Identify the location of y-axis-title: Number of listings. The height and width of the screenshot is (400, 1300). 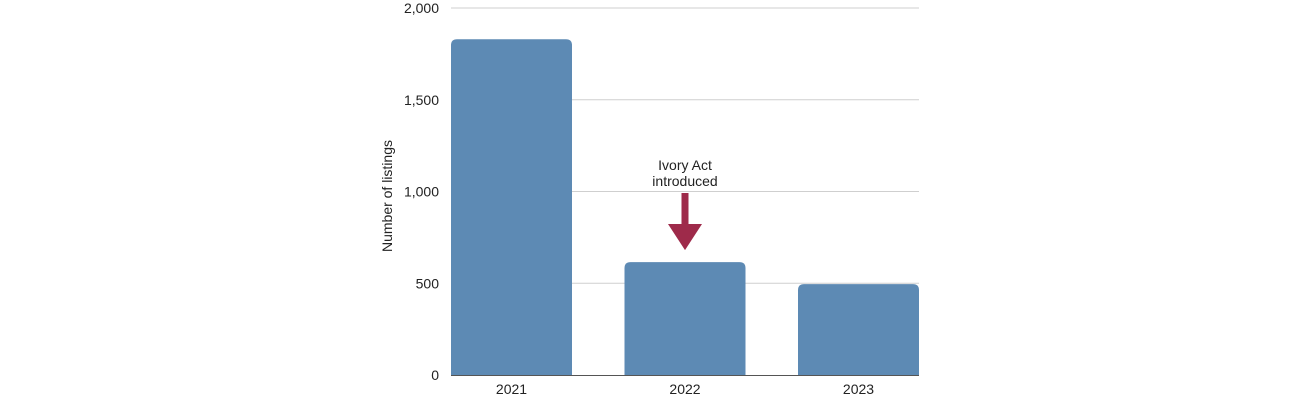
(387, 196).